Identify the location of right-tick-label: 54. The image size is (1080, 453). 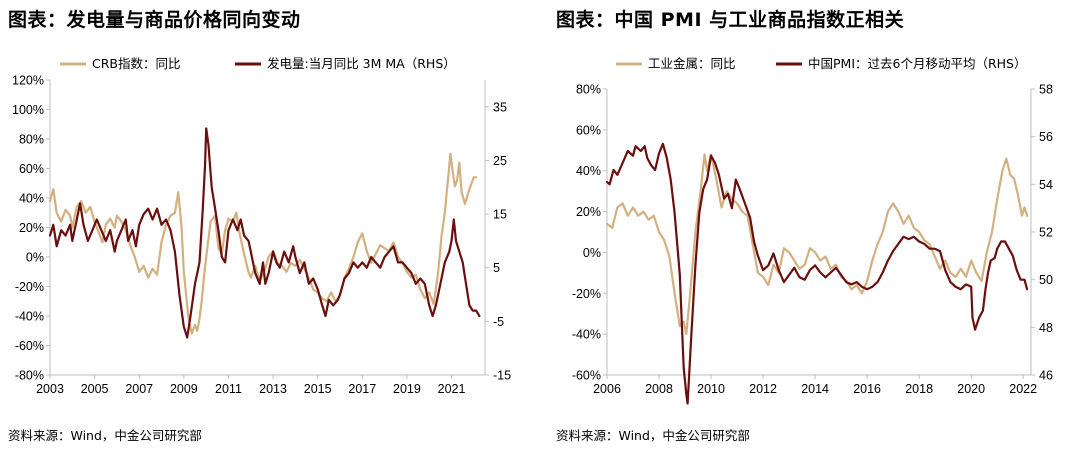
(1046, 185).